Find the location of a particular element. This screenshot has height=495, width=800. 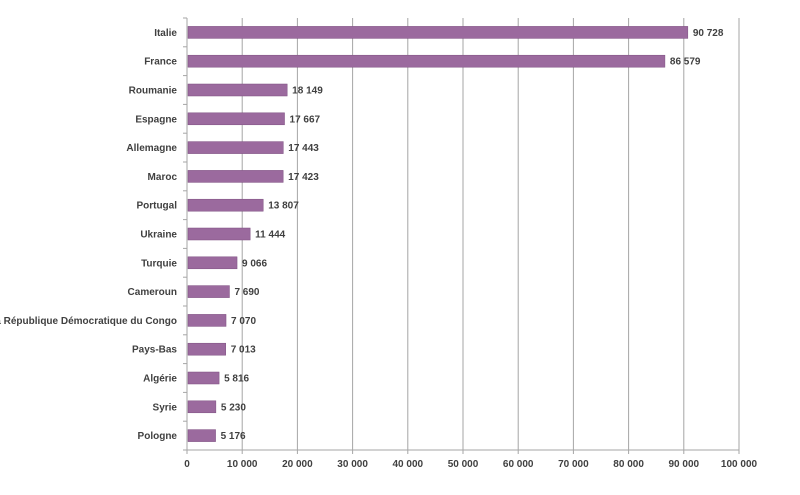

category-label: Maroc is located at coordinates (163, 177).